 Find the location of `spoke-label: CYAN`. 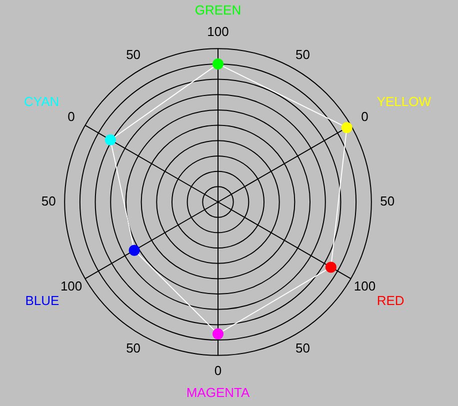

spoke-label: CYAN is located at coordinates (42, 102).